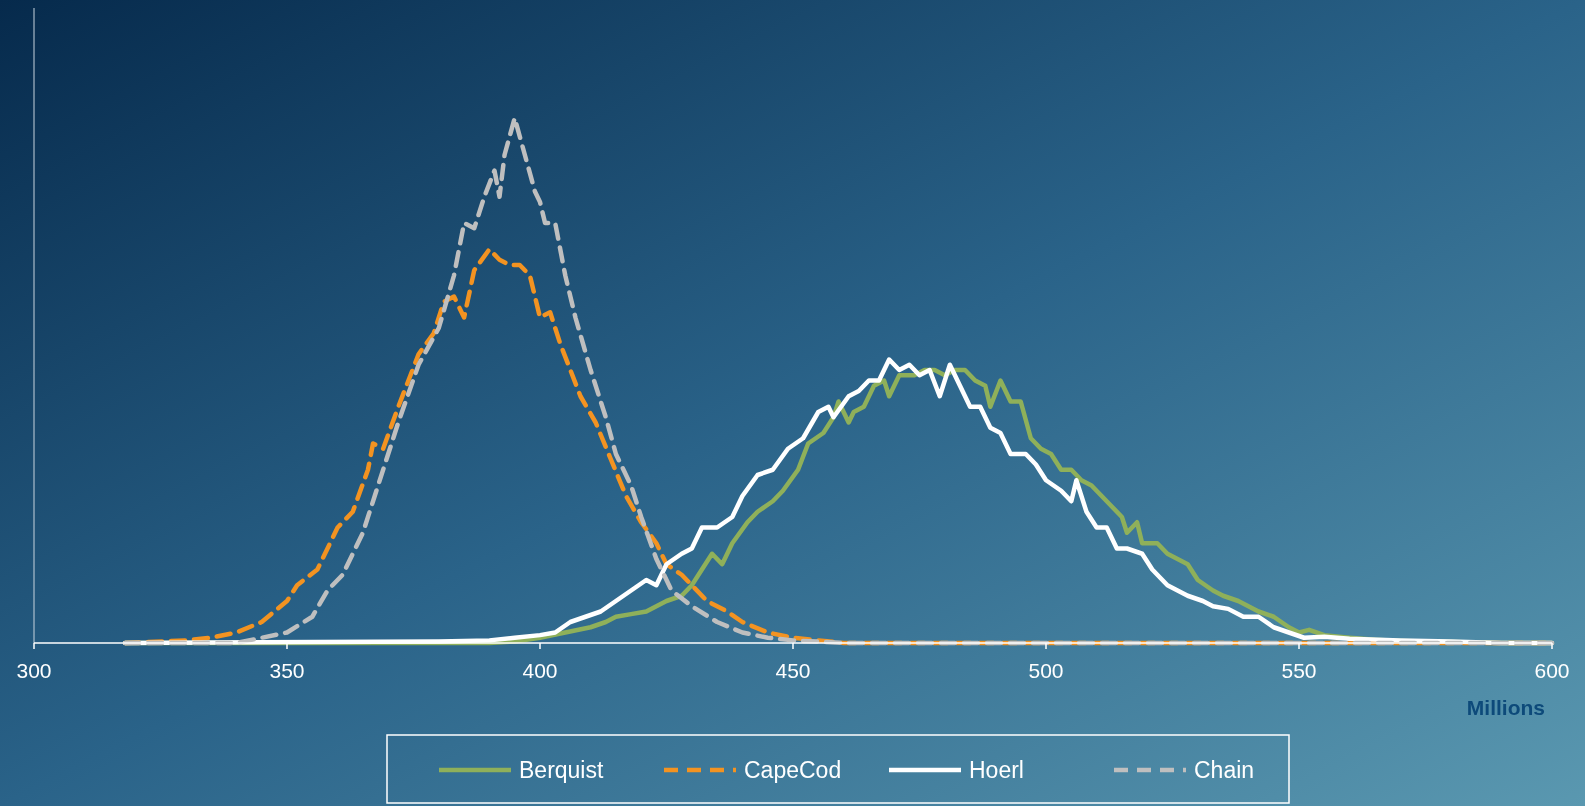 This screenshot has height=806, width=1585. What do you see at coordinates (287, 670) in the screenshot?
I see `x-tick-label: 350` at bounding box center [287, 670].